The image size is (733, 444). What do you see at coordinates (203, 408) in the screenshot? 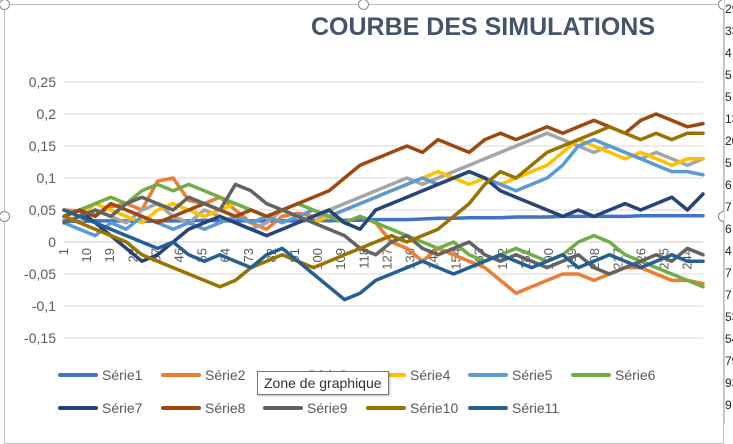
I see `legend-item-8: Série8` at bounding box center [203, 408].